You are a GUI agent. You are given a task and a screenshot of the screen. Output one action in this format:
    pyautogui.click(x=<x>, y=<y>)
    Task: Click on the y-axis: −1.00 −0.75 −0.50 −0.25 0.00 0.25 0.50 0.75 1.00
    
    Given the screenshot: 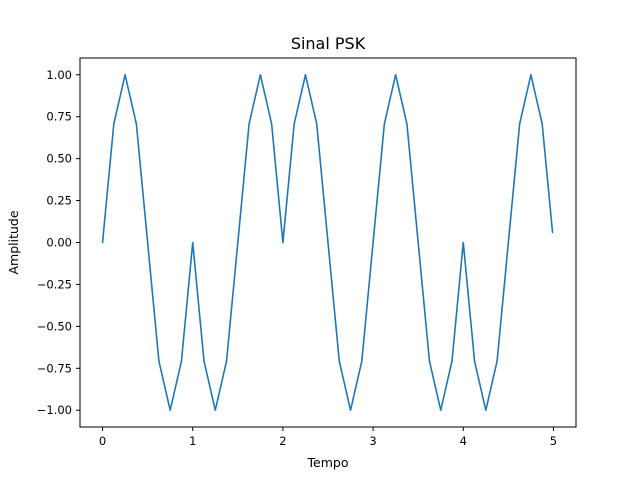 What is the action you would take?
    pyautogui.click(x=58, y=242)
    